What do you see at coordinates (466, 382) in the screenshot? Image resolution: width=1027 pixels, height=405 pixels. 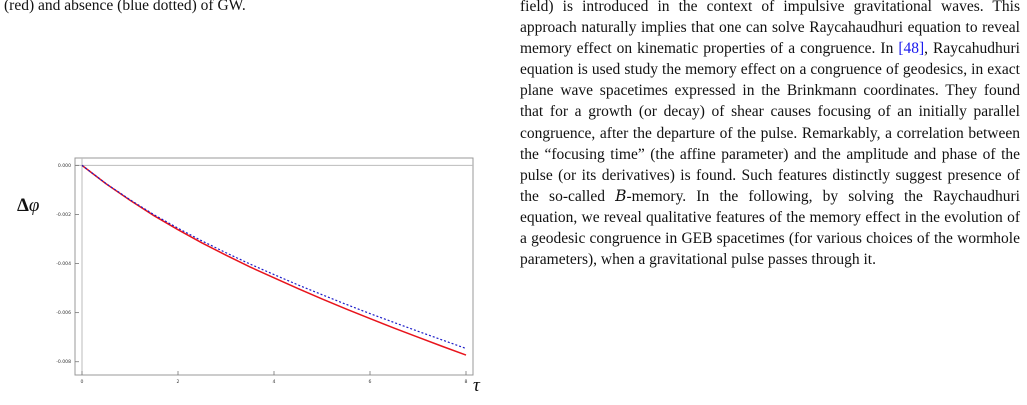 I see `x-tick-label: 8` at bounding box center [466, 382].